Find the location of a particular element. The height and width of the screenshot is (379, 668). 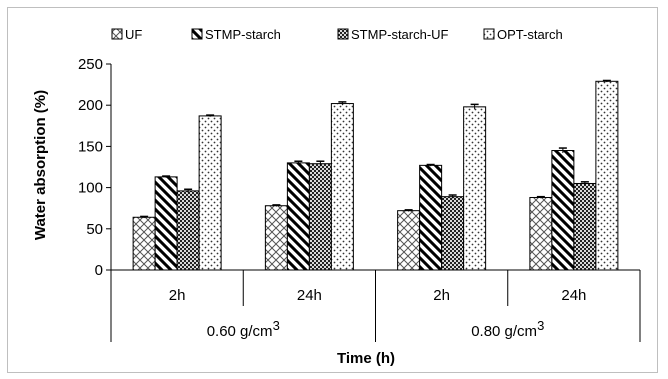

y-tick-label: 50 is located at coordinates (94, 229).